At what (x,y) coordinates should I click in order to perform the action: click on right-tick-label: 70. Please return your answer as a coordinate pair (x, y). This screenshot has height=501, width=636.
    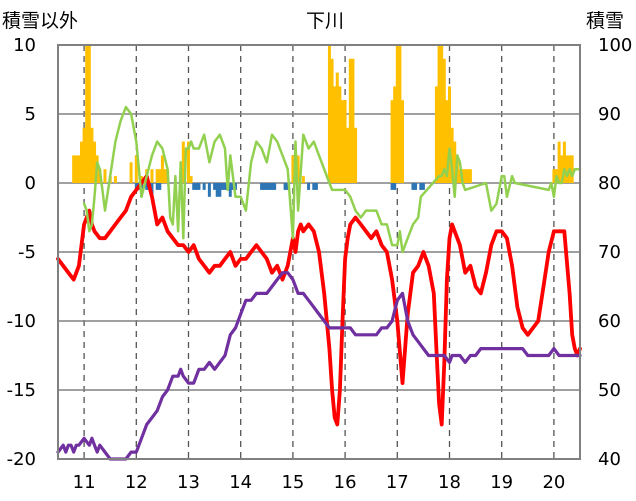
    Looking at the image, I should click on (609, 252).